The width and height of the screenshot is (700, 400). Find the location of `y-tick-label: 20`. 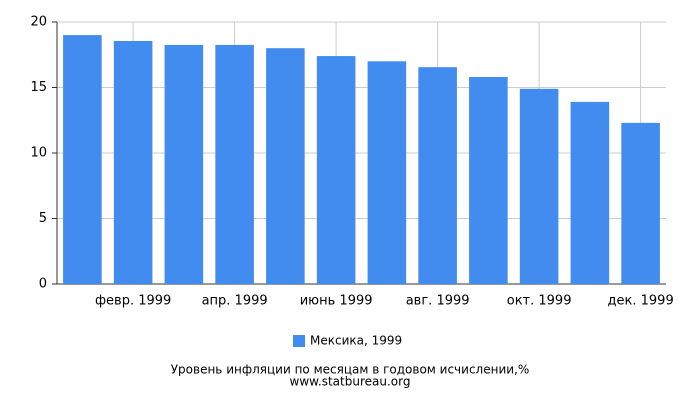

y-tick-label: 20 is located at coordinates (38, 22).